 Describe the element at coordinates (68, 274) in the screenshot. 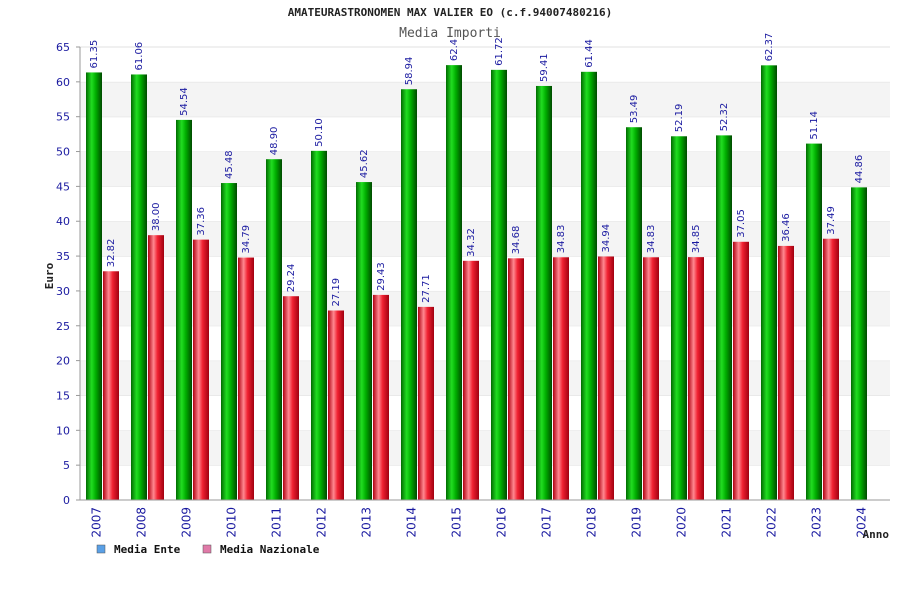

I see `y-axis-ticks: 0 5 10 15 20 25 30 35 40 45 50 55 60 65` at that location.